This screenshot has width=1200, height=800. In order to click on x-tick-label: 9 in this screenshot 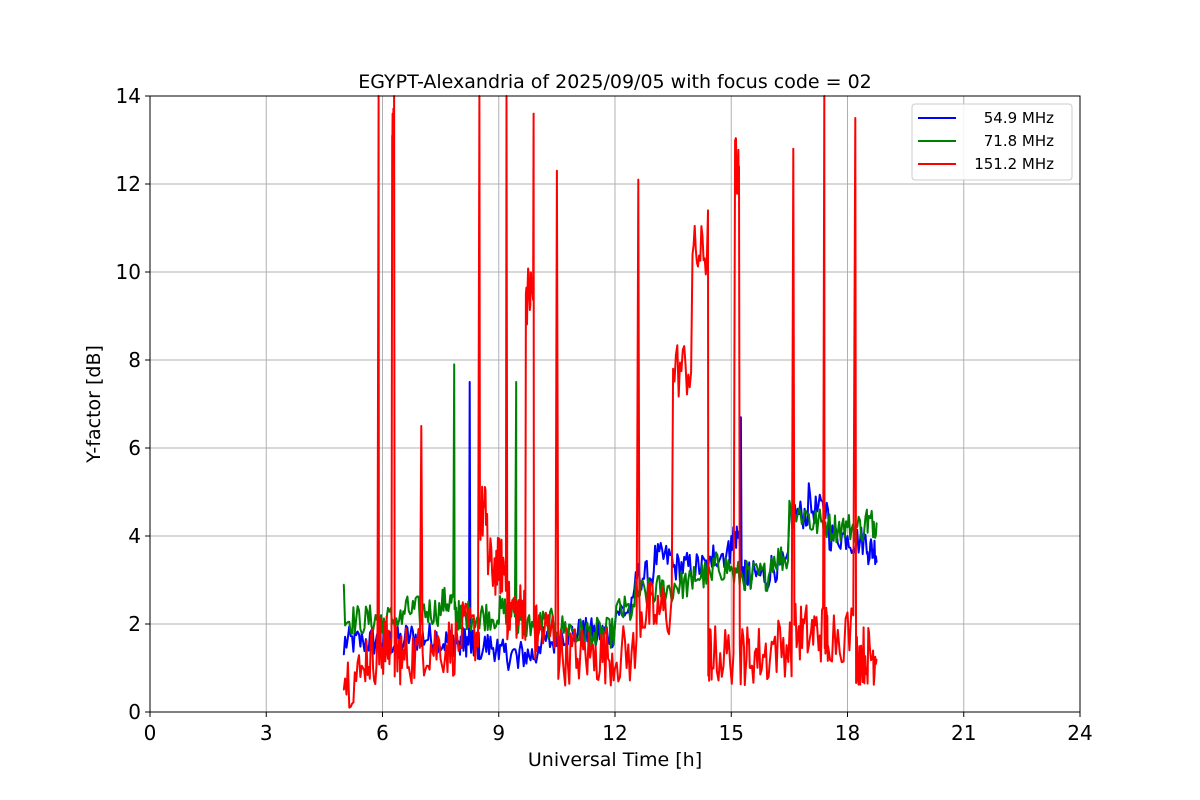, I will do `click(498, 733)`.